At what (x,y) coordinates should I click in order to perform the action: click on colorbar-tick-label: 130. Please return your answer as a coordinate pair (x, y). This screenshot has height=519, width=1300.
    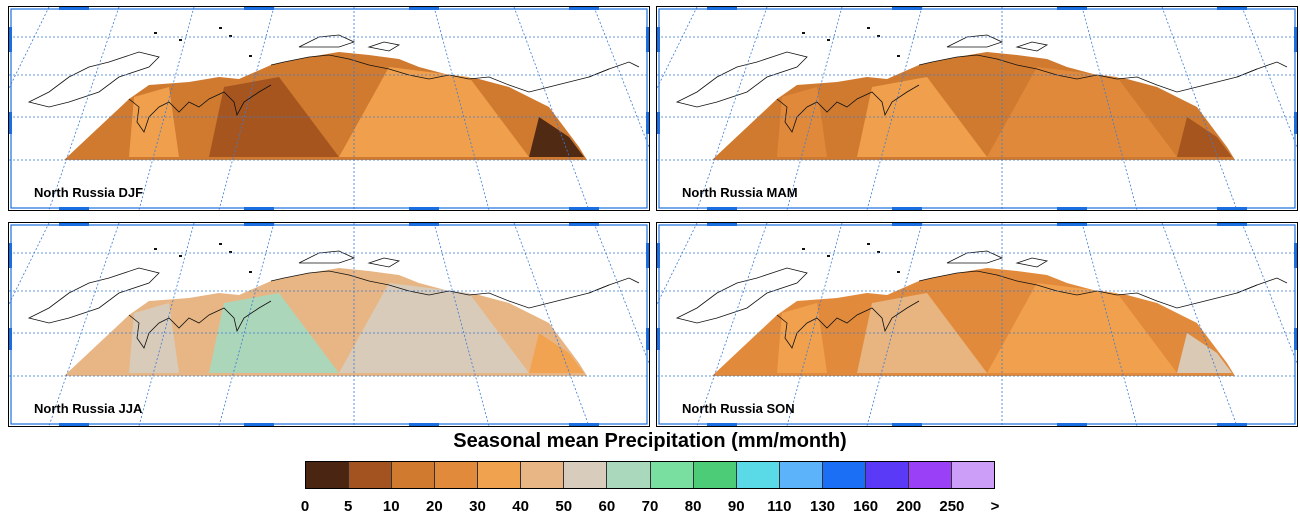
    Looking at the image, I should click on (822, 506).